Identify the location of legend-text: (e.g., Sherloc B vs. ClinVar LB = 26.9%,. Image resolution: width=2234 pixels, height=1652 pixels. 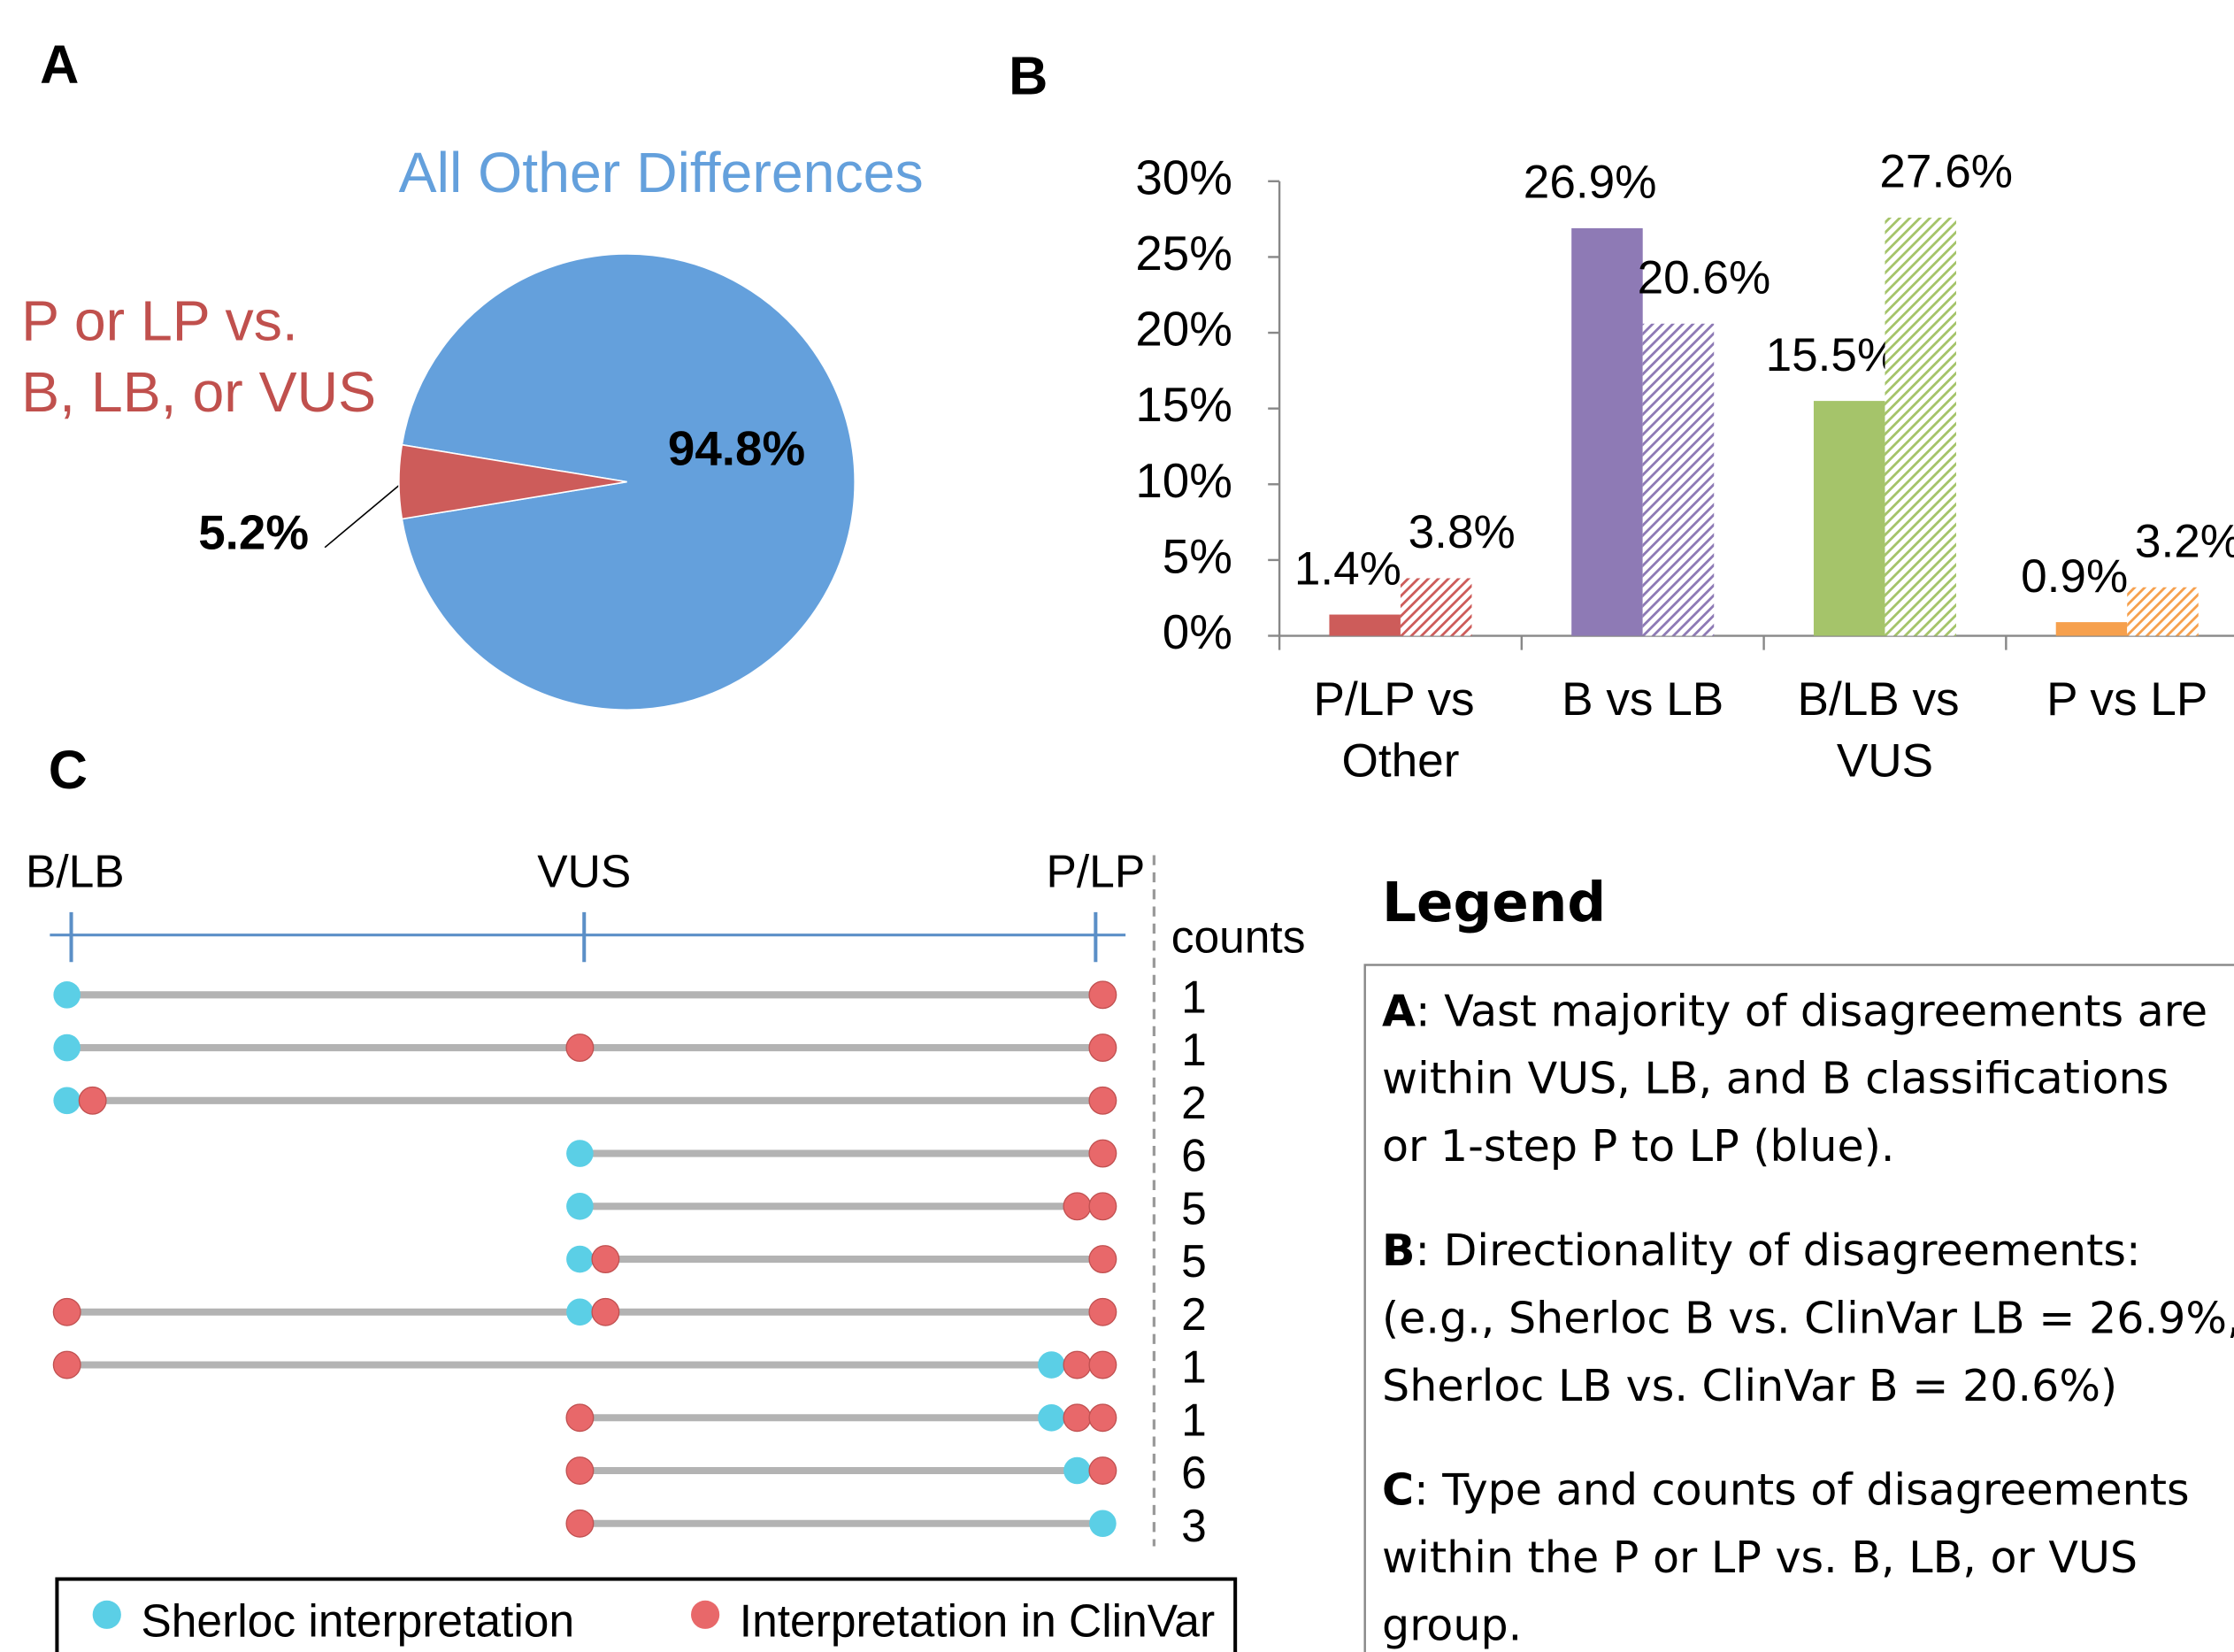
(1808, 1317).